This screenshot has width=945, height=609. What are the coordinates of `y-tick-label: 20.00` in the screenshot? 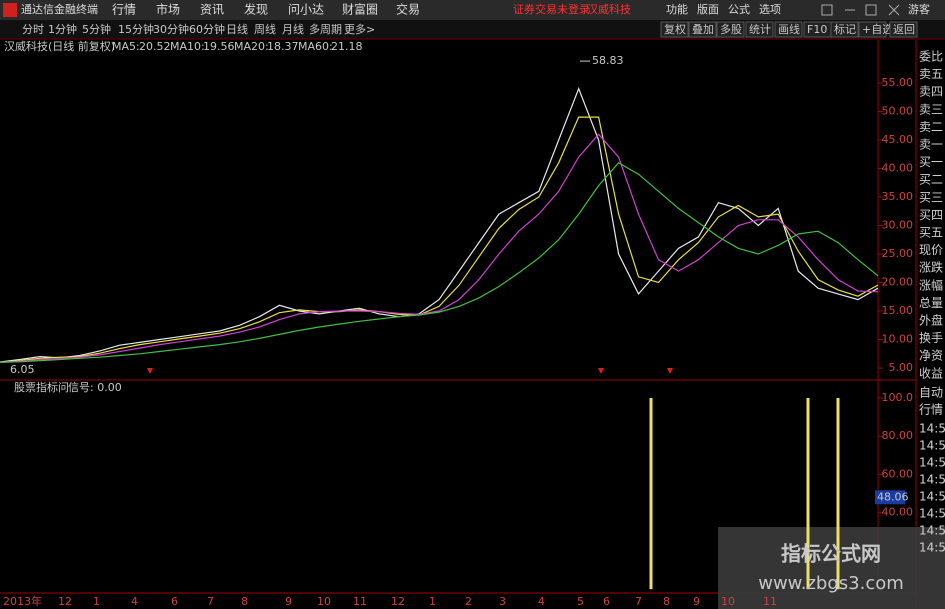 It's located at (898, 281).